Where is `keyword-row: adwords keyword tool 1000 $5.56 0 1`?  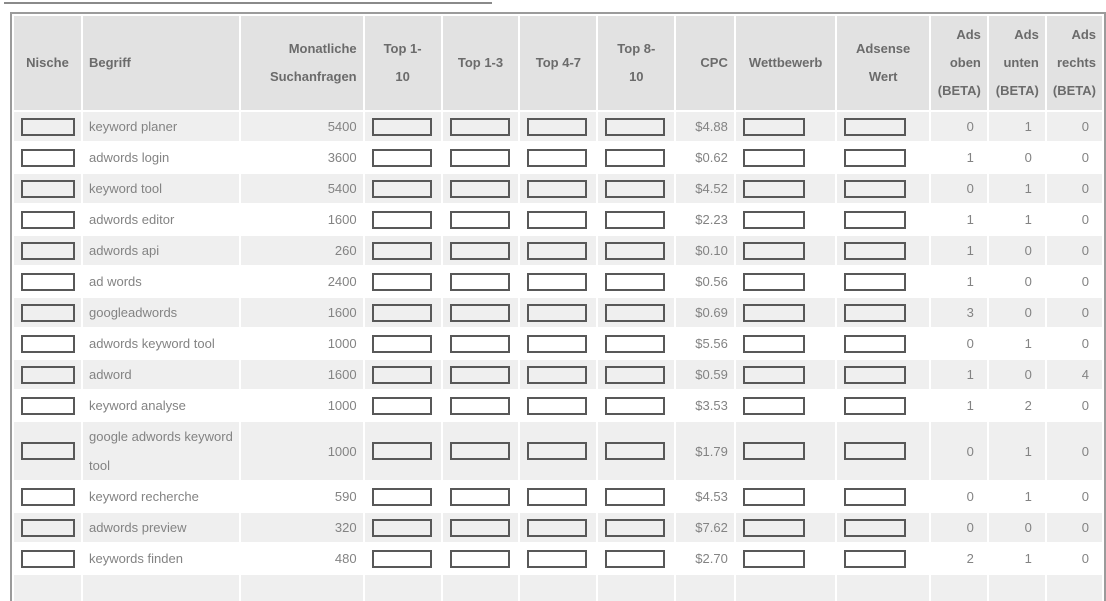 keyword-row: adwords keyword tool 1000 $5.56 0 1 is located at coordinates (558, 343).